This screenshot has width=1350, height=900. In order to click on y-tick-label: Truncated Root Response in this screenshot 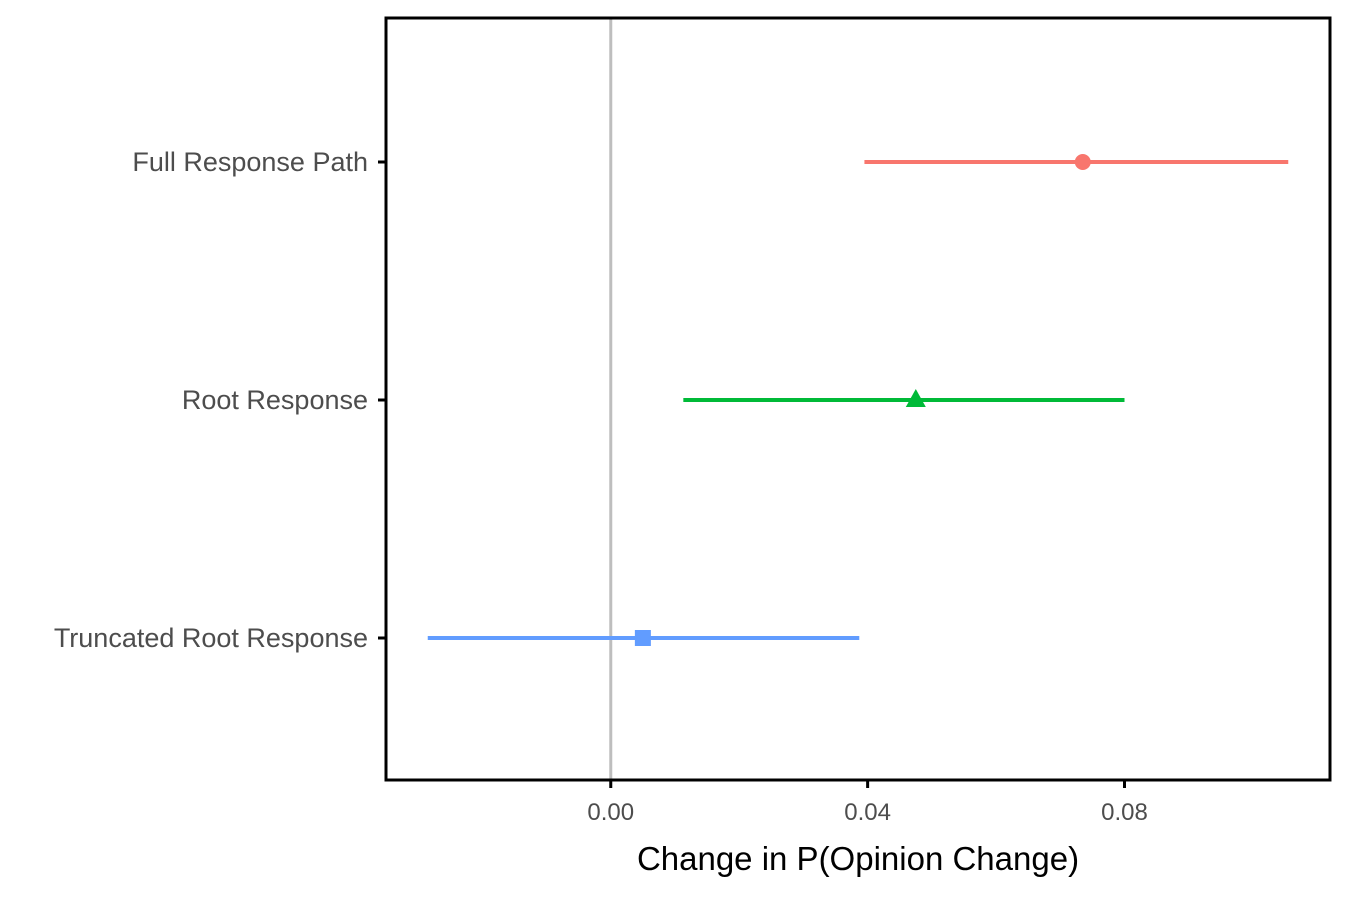, I will do `click(211, 638)`.